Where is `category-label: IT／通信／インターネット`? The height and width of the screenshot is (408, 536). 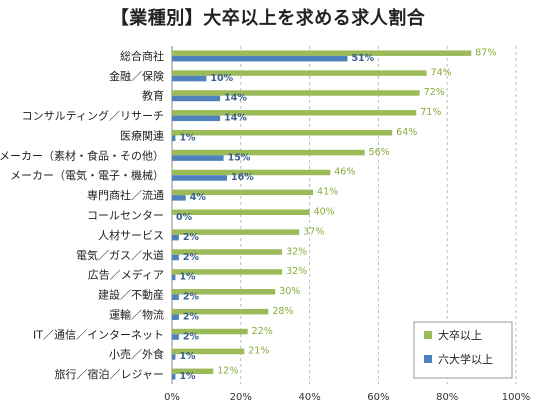
category-label: IT／通信／インターネット is located at coordinates (98, 334).